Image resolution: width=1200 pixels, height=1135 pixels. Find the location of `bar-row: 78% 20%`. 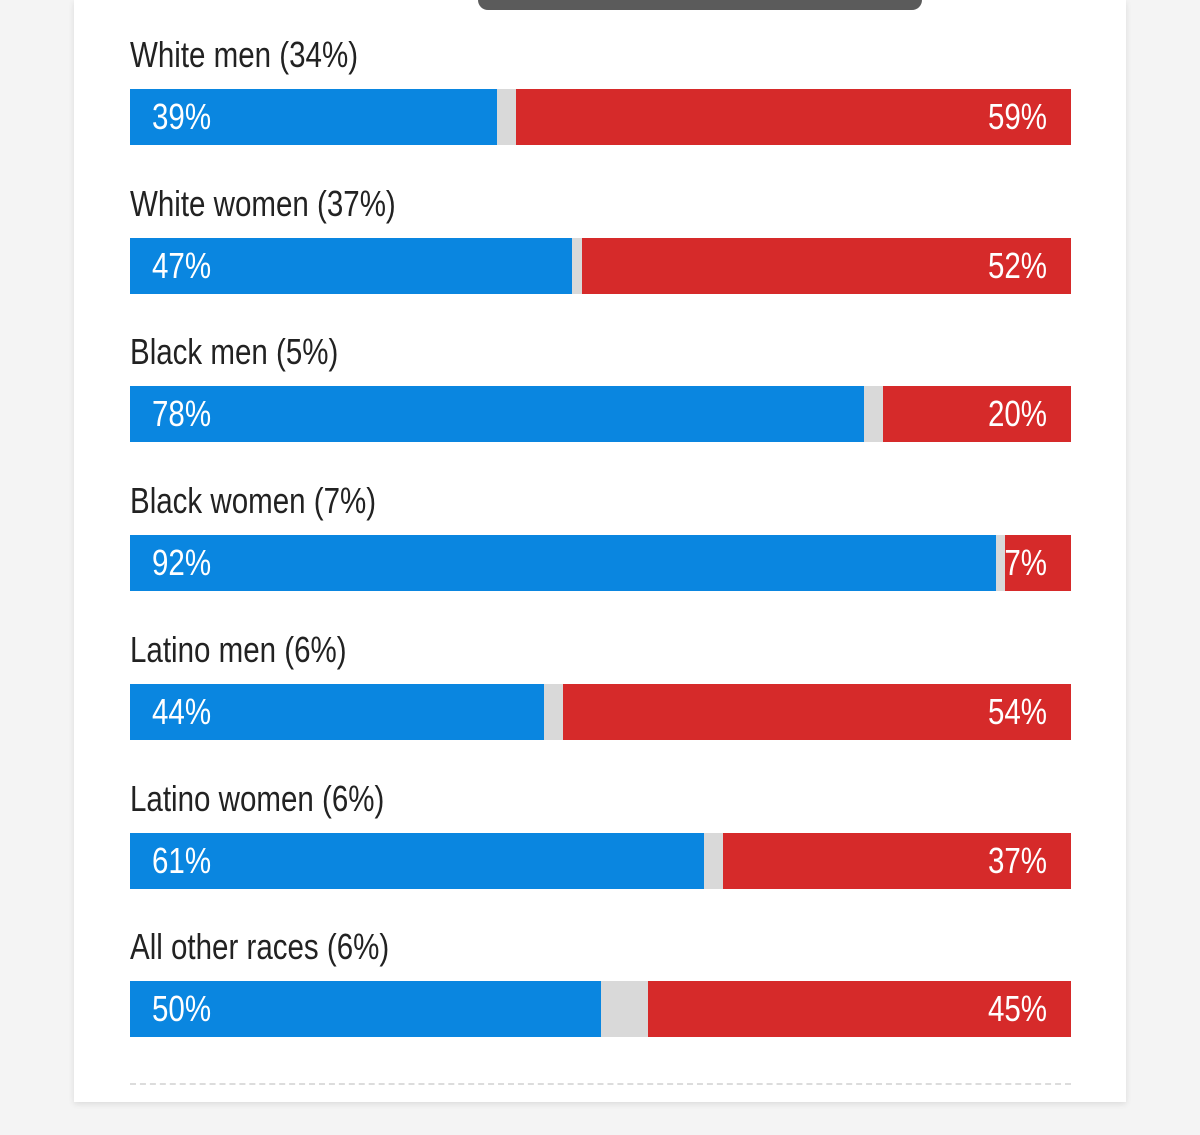

bar-row: 78% 20% is located at coordinates (600, 414).